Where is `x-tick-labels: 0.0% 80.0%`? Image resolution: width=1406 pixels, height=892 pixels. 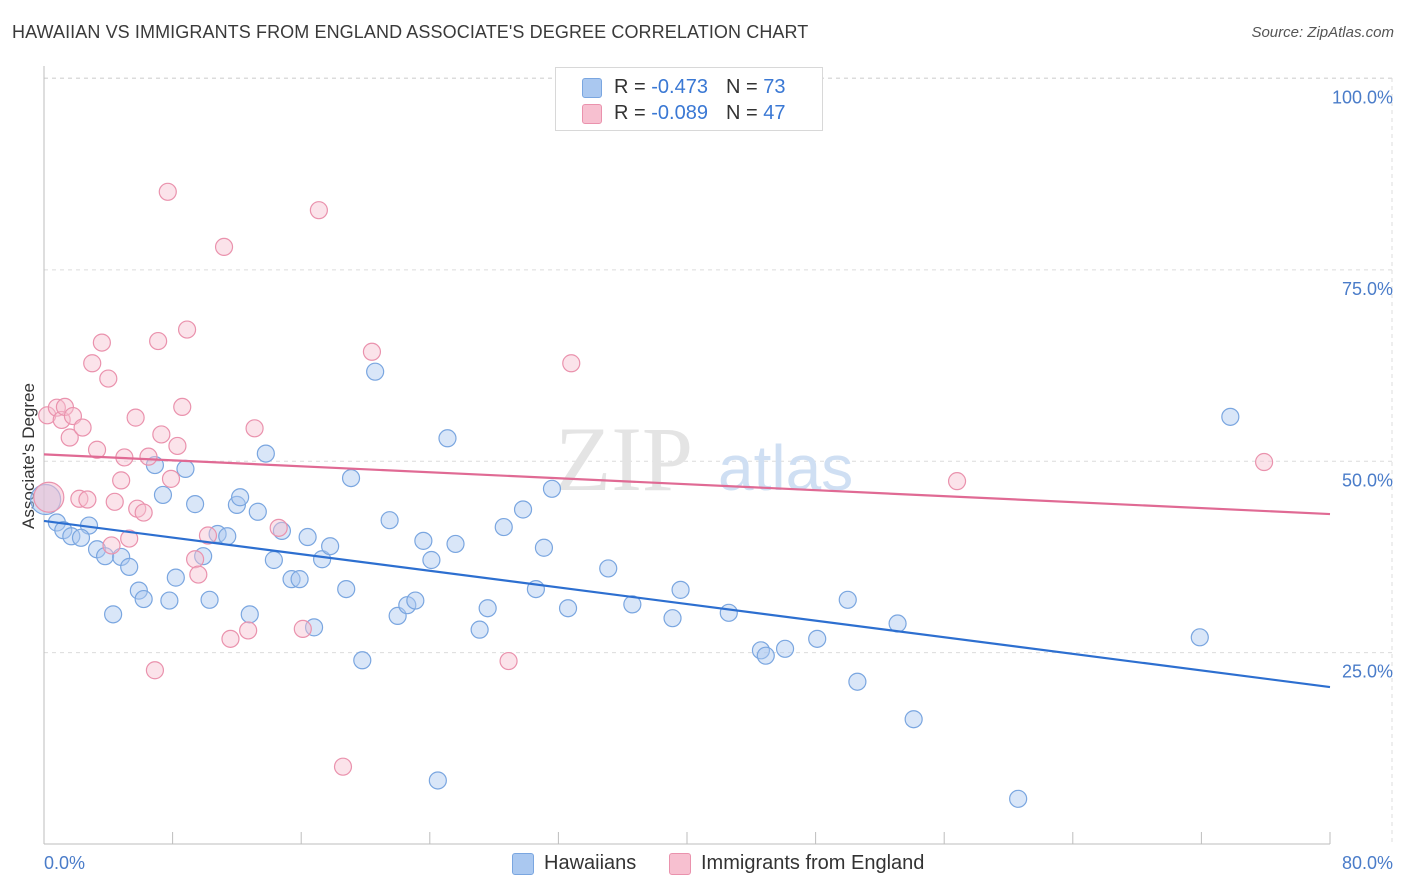 x-tick-labels: 0.0% 80.0% is located at coordinates (718, 863).